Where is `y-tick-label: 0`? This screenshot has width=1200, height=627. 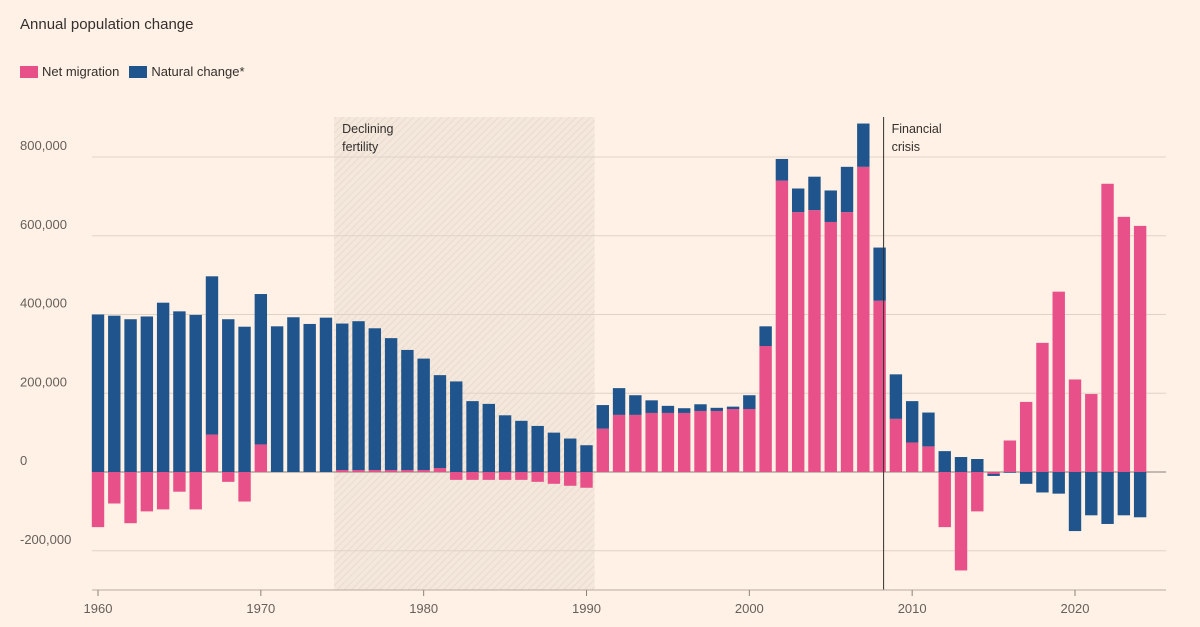
y-tick-label: 0 is located at coordinates (23, 460).